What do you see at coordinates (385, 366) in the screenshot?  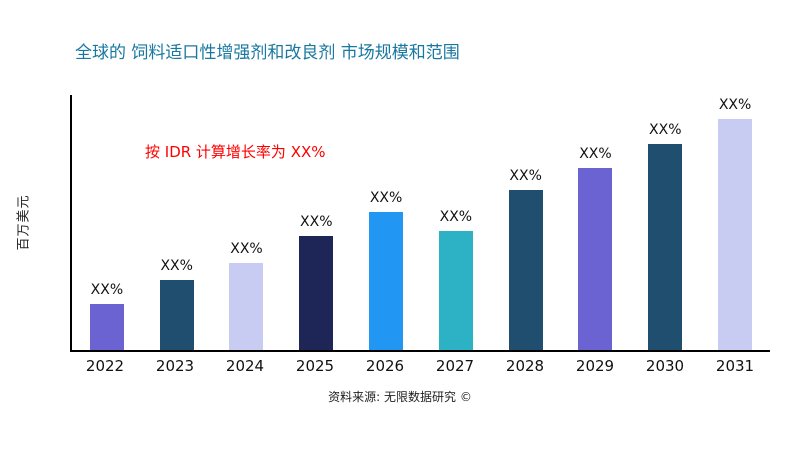 I see `x-tick-label: 2026` at bounding box center [385, 366].